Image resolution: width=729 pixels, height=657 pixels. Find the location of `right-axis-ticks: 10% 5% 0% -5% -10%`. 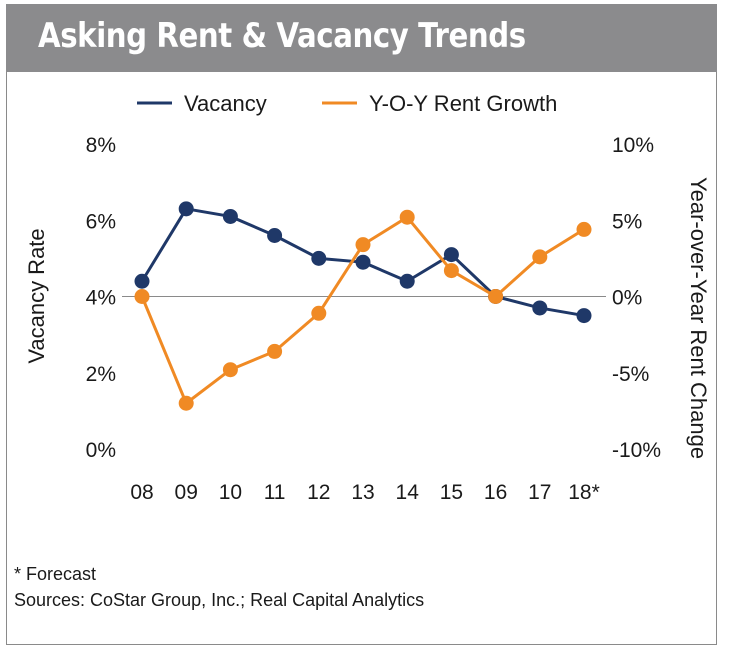

right-axis-ticks: 10% 5% 0% -5% -10% is located at coordinates (636, 298).